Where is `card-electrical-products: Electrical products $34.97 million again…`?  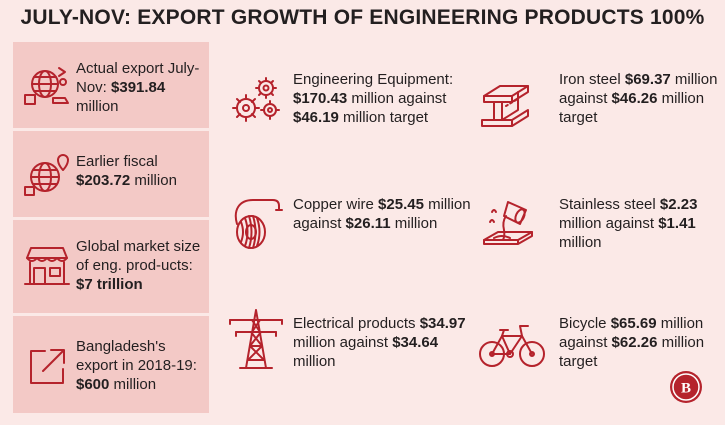
card-electrical-products: Electrical products $34.97 million again… is located at coordinates (383, 342).